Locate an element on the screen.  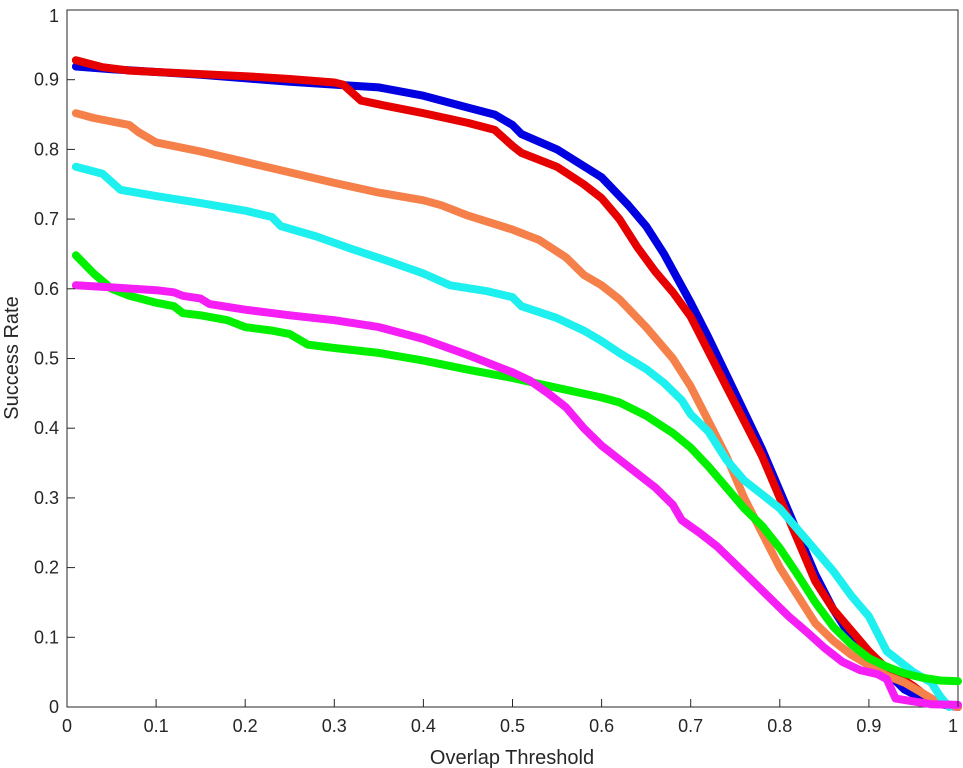
y-tick-label: 0.9 is located at coordinates (46, 80).